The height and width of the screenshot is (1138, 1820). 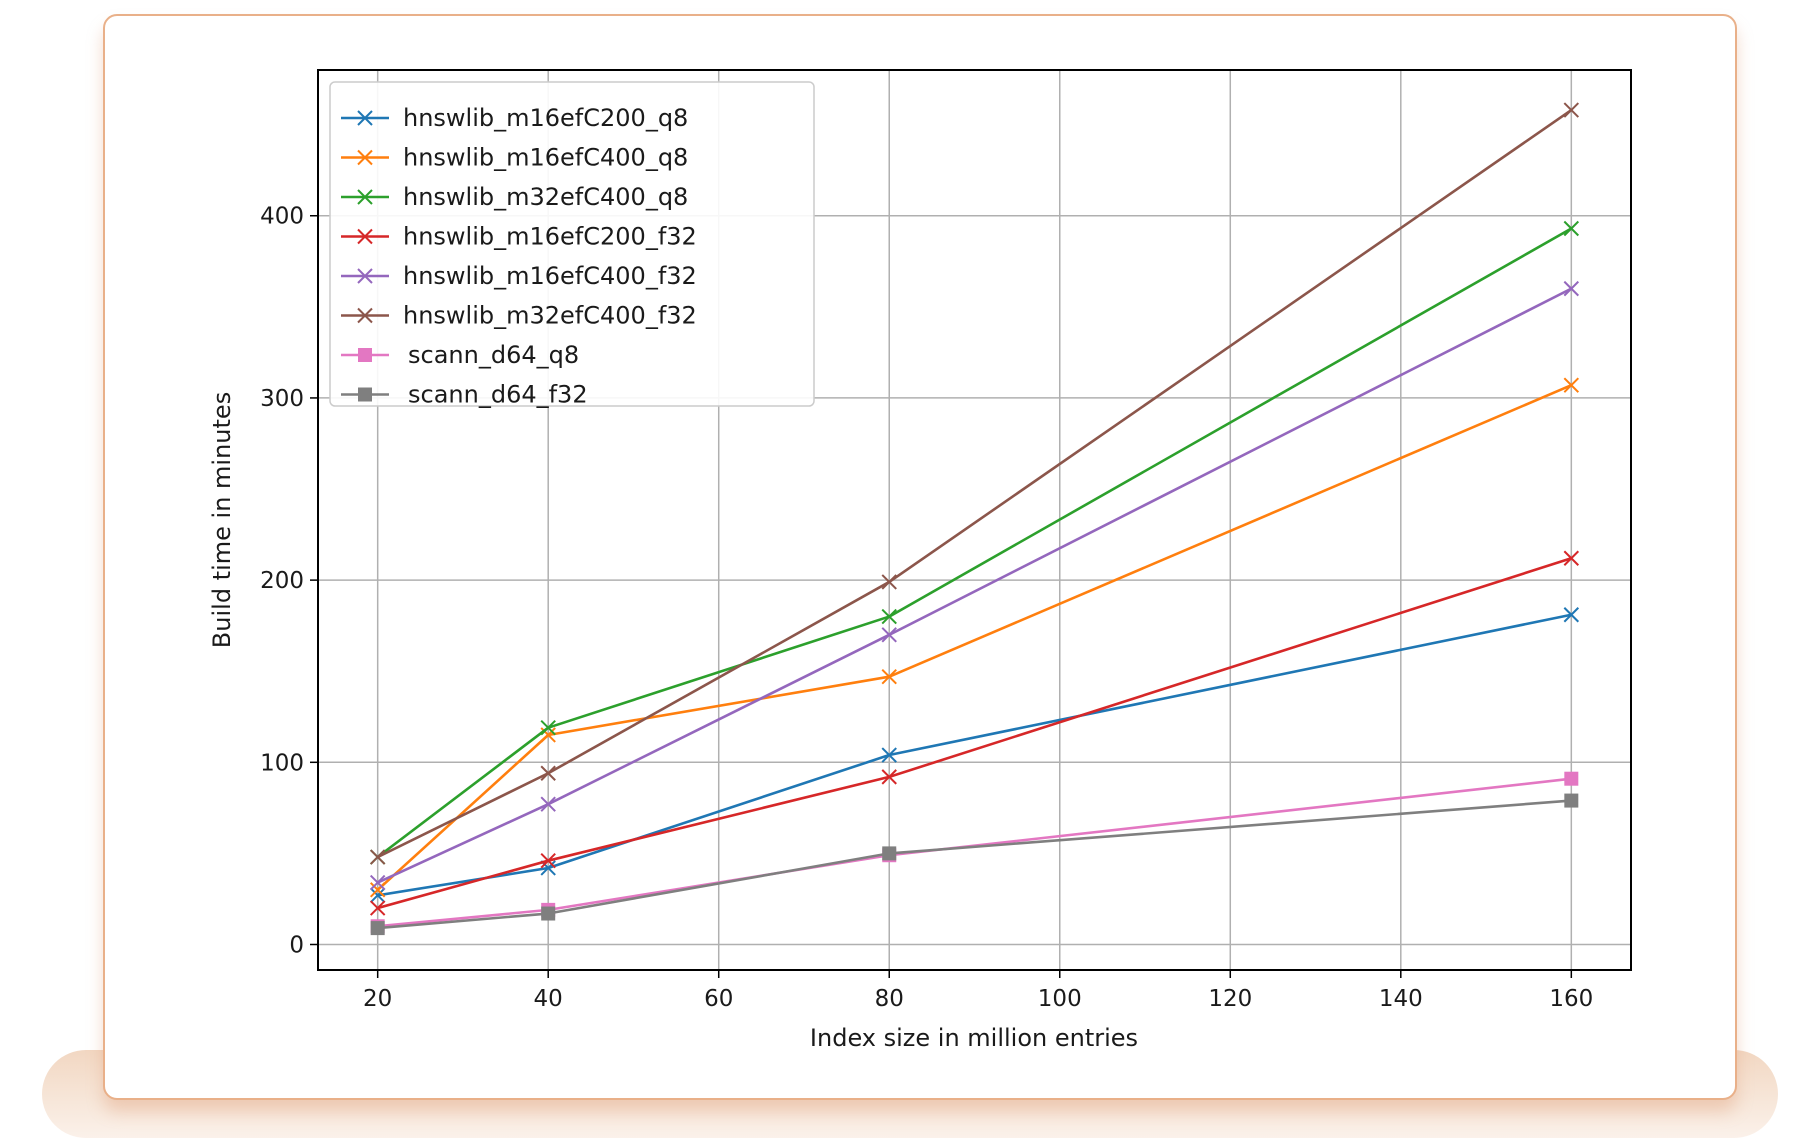 What do you see at coordinates (545, 118) in the screenshot?
I see `legend-label-0: hnswlib_m16efC200_q8` at bounding box center [545, 118].